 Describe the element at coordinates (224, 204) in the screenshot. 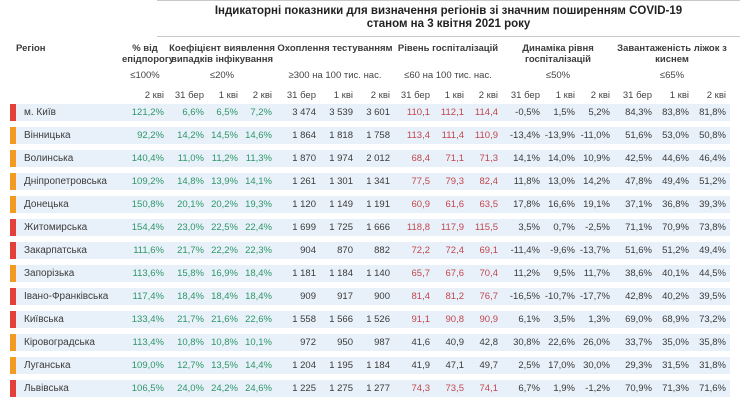

I see `detection-coef-value: 20,2%` at that location.